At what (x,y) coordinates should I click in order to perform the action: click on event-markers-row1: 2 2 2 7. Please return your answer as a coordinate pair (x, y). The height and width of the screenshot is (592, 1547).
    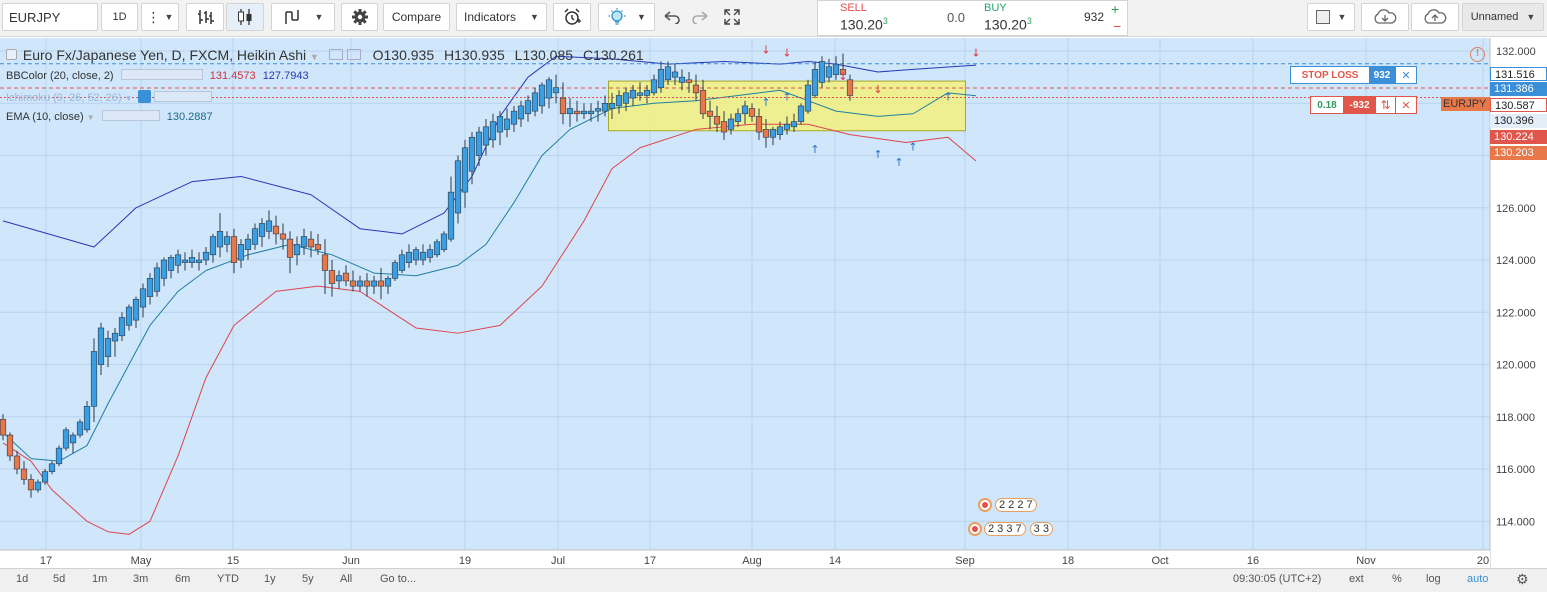
    Looking at the image, I should click on (1007, 505).